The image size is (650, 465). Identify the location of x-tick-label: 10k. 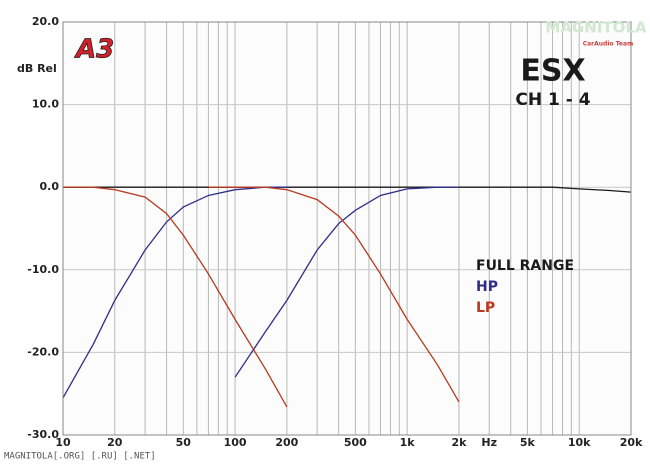
(579, 442).